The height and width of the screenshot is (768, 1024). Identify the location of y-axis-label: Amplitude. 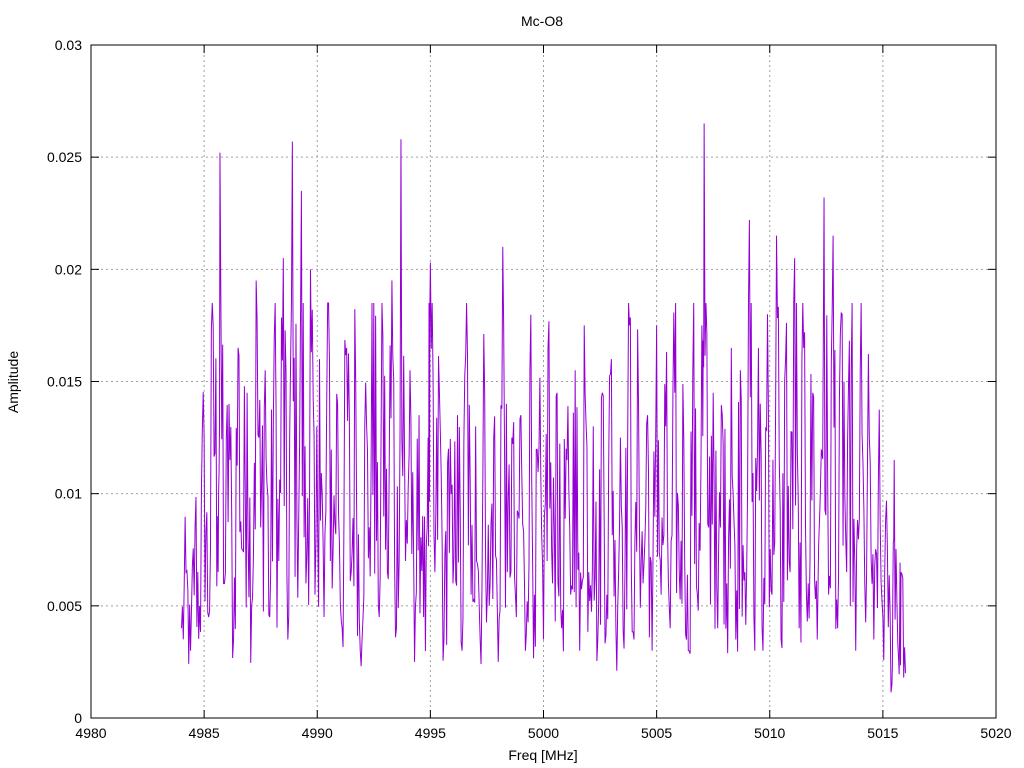
(13, 382).